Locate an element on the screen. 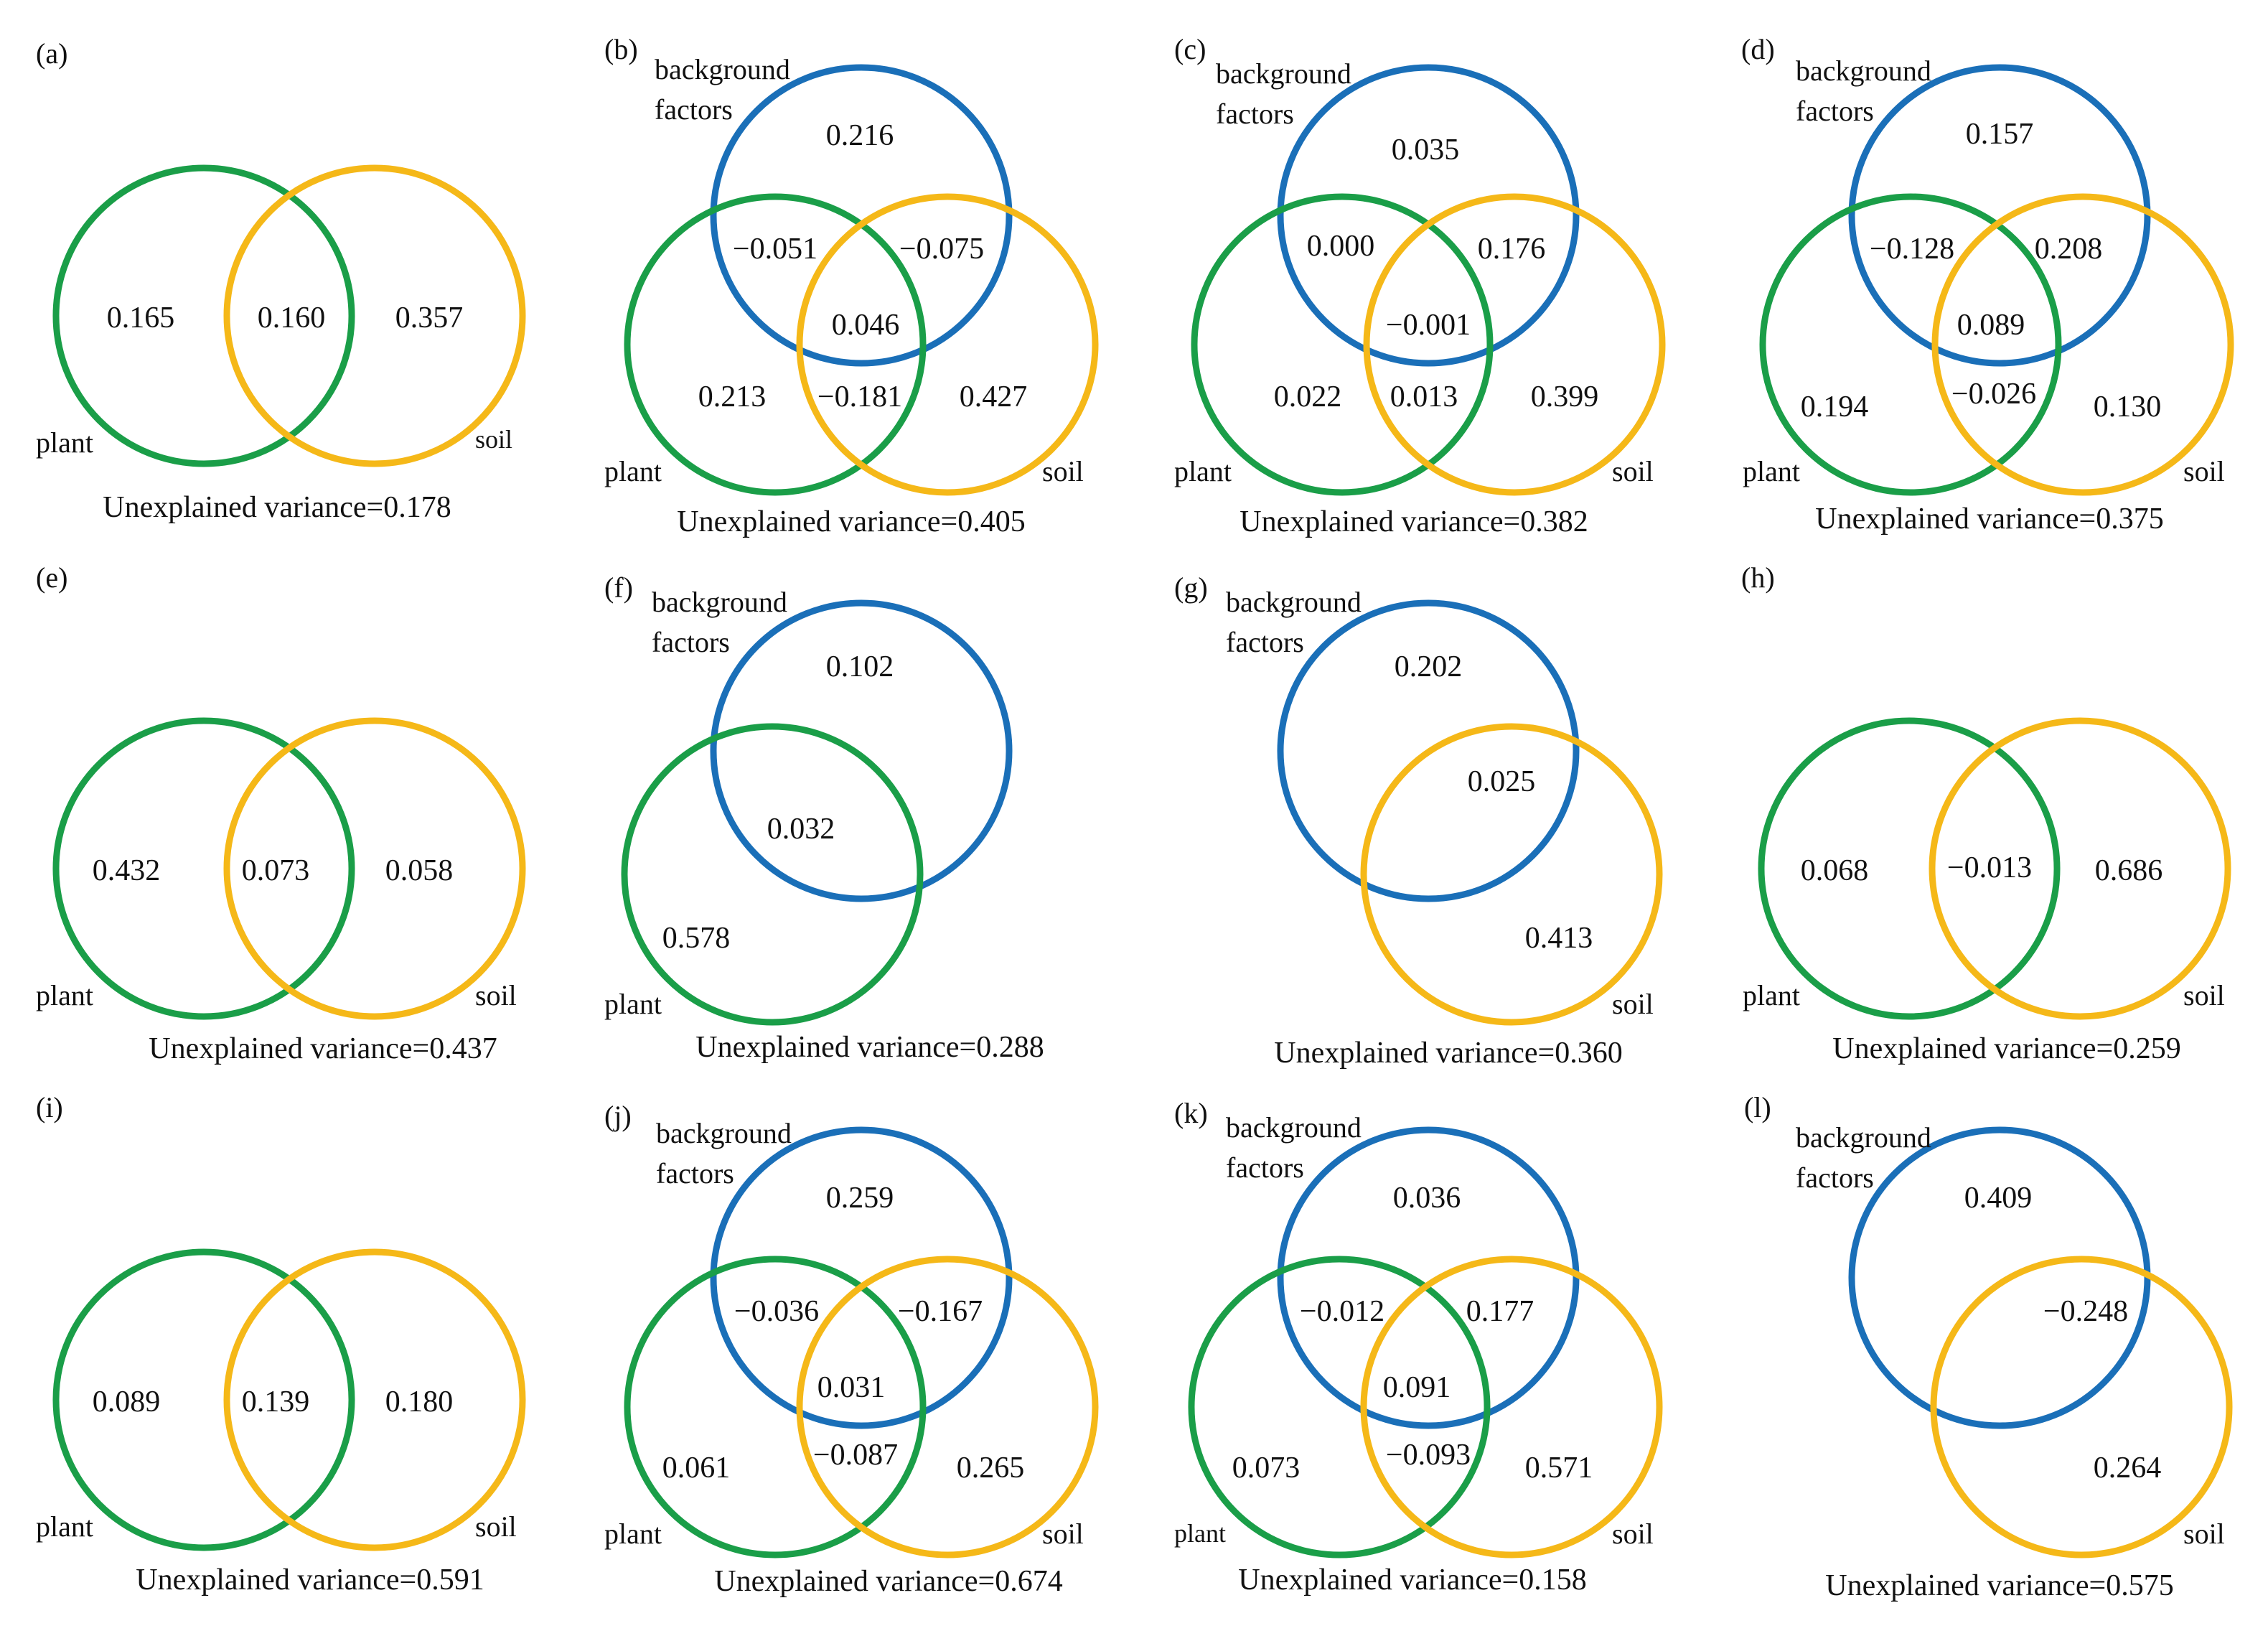 This screenshot has width=2268, height=1631. value-soil-only: 0.058 is located at coordinates (420, 870).